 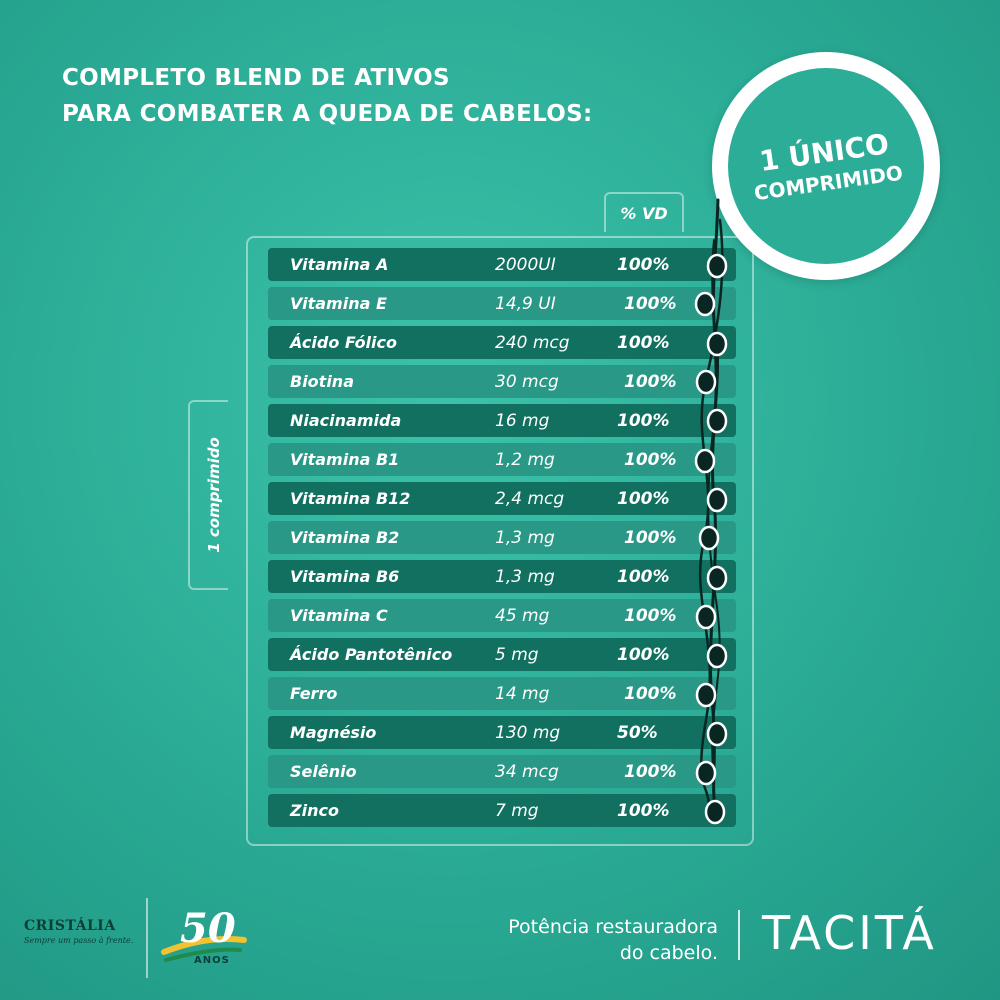 I want to click on cristalia-logo: CRISTÁLIA Sempre um passo à frente., so click(x=78, y=931).